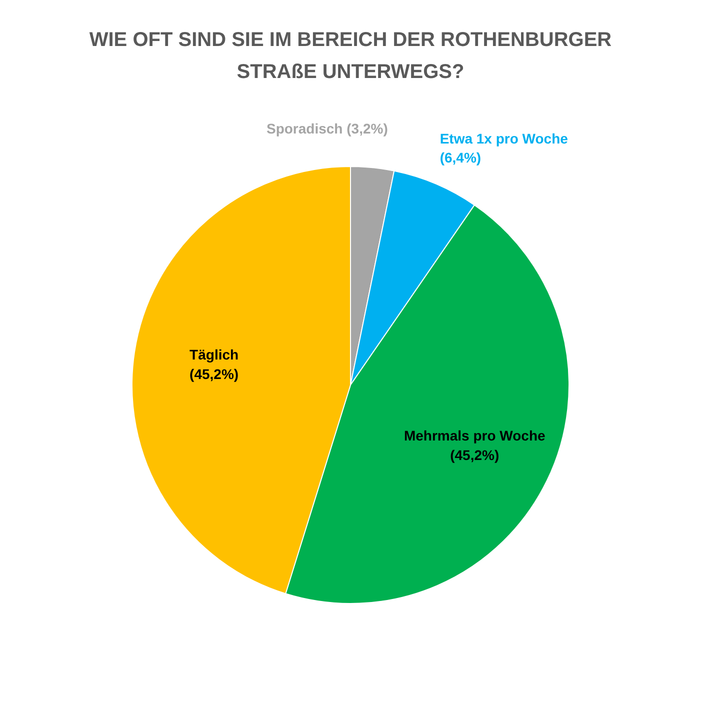  I want to click on slice-label: Mehrmals pro Woche, so click(475, 436).